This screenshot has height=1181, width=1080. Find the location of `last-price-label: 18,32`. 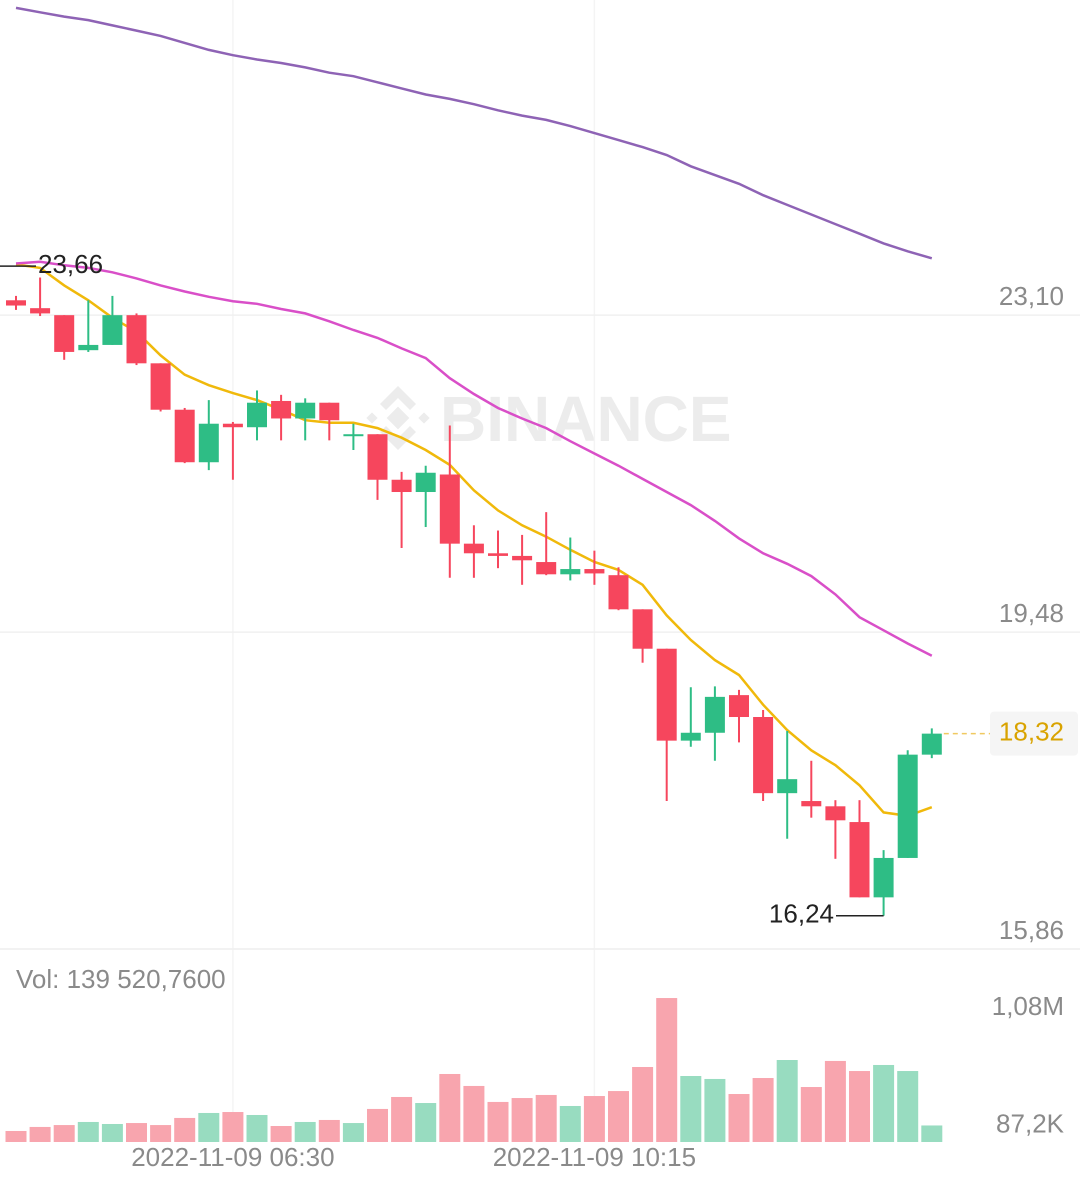

last-price-label: 18,32 is located at coordinates (1031, 732).